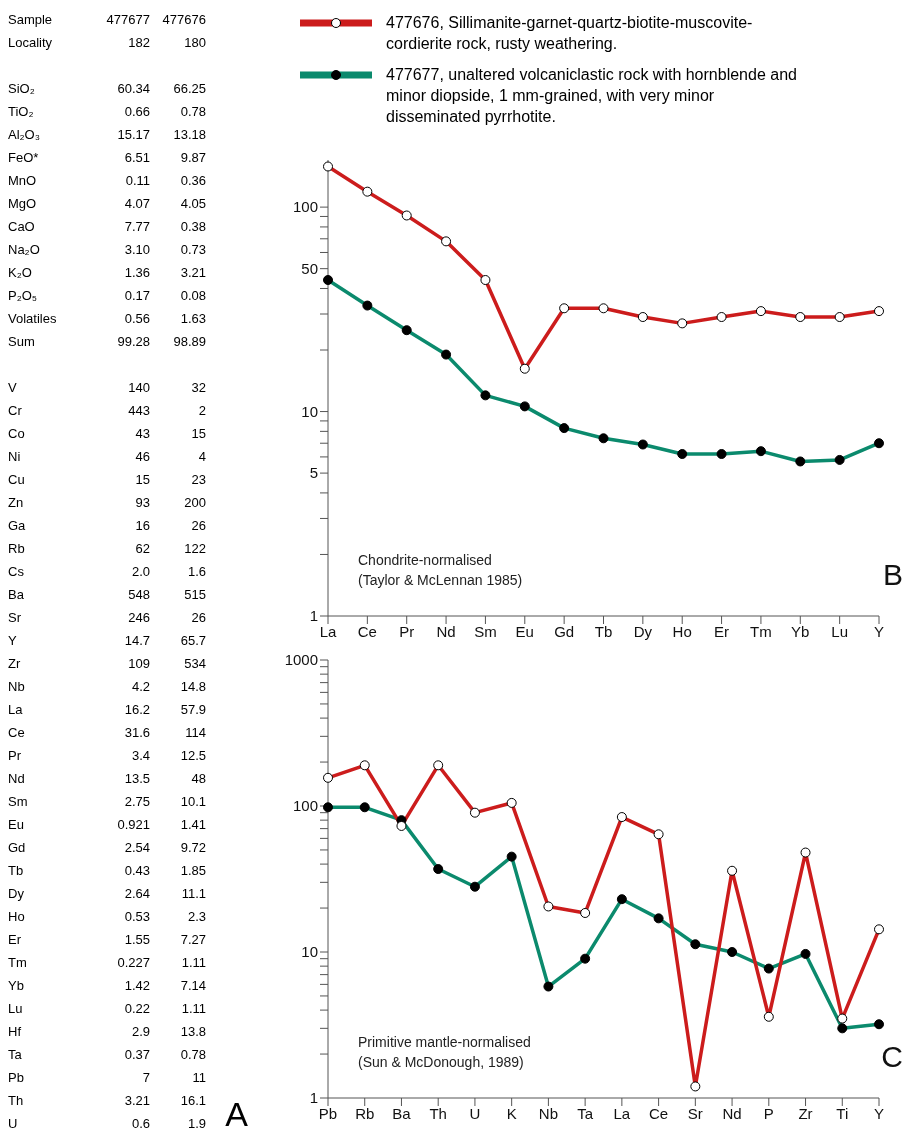 The image size is (909, 1138). Describe the element at coordinates (33, 318) in the screenshot. I see `category-label: Volatiles` at that location.